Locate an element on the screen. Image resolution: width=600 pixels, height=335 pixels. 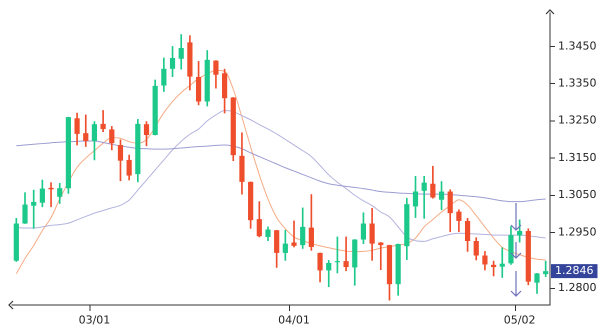
y-tick-label: 1.3150 is located at coordinates (577, 157).